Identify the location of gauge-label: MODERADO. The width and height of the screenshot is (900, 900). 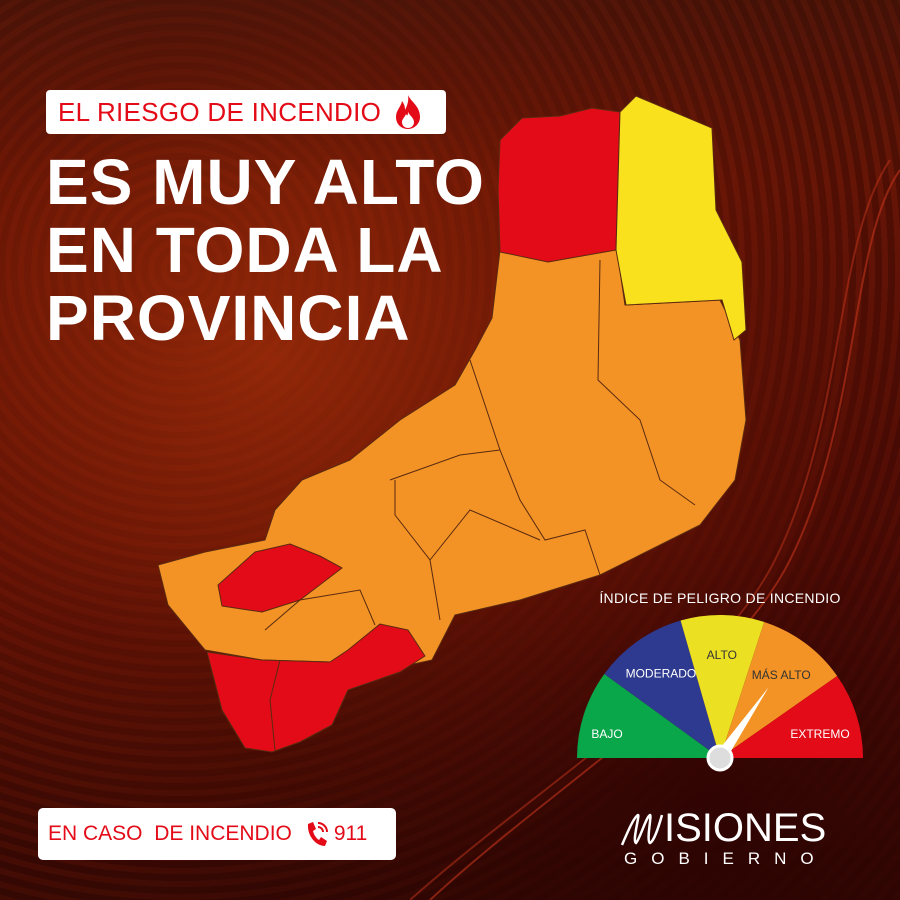
(661, 674).